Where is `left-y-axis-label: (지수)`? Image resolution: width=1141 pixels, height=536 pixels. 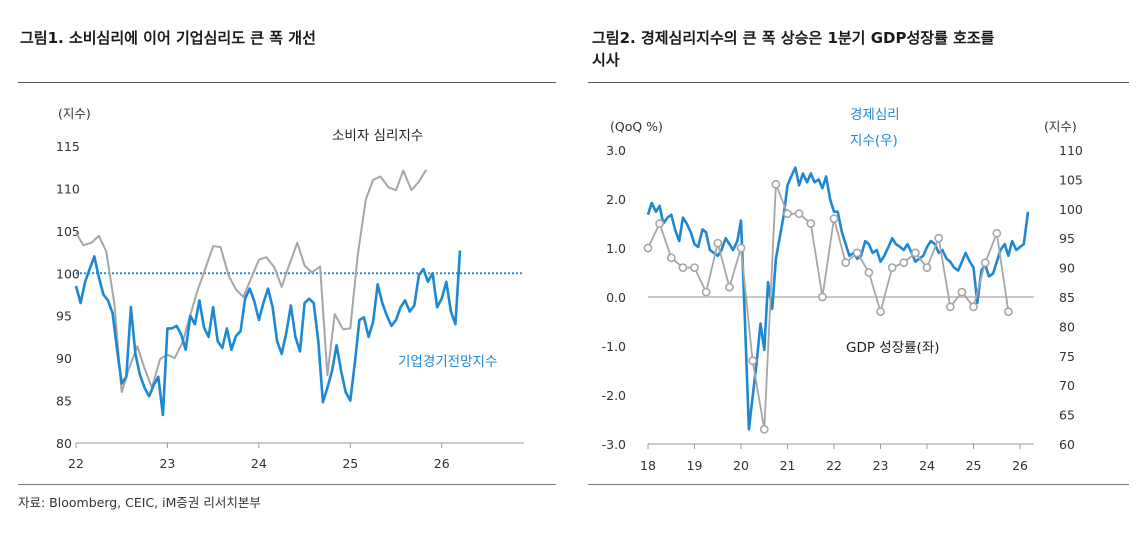 left-y-axis-label: (지수) is located at coordinates (74, 113).